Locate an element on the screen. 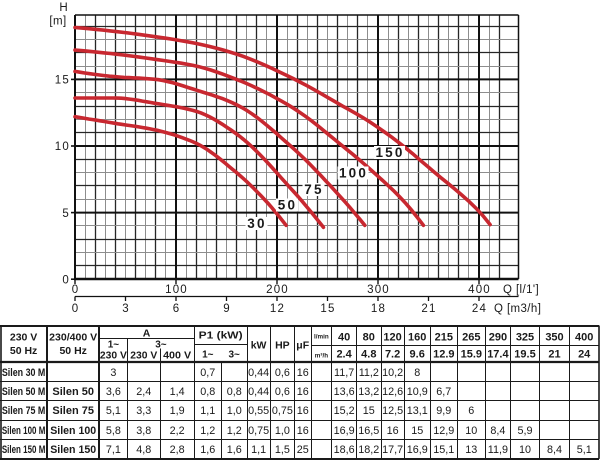 The height and width of the screenshot is (469, 600). svg-text: [m] is located at coordinates (57, 22).